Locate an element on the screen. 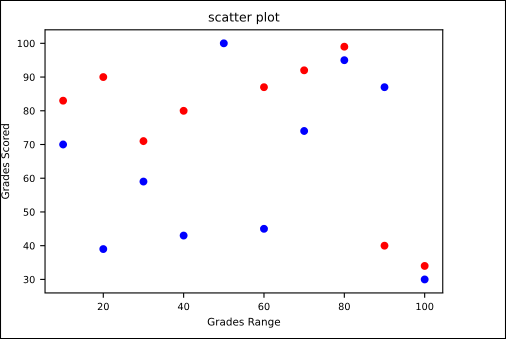 This screenshot has height=339, width=506. y-tick-label: 30 is located at coordinates (29, 280).